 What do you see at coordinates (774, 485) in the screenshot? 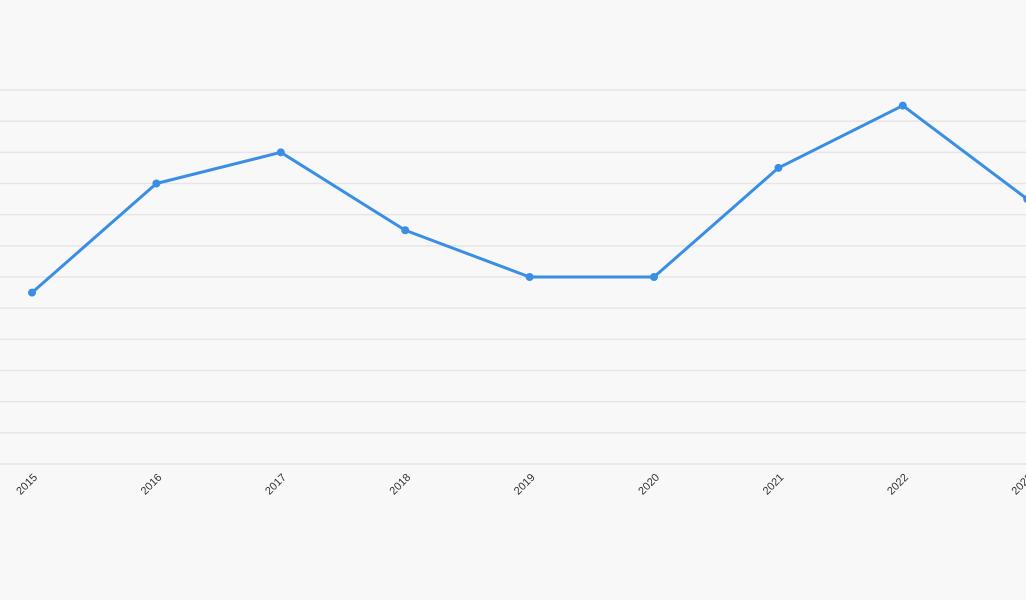
I see `x-tick-label: 2021` at bounding box center [774, 485].